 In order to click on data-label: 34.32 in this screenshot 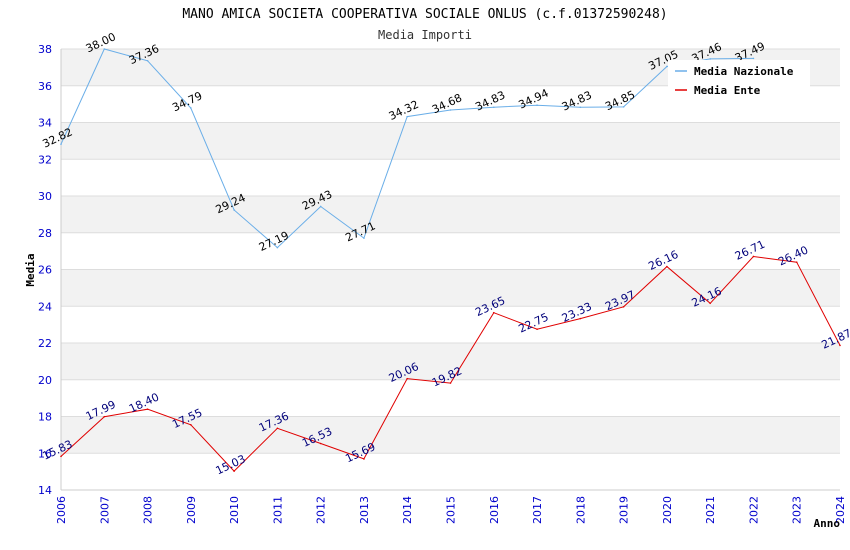, I will do `click(404, 110)`.